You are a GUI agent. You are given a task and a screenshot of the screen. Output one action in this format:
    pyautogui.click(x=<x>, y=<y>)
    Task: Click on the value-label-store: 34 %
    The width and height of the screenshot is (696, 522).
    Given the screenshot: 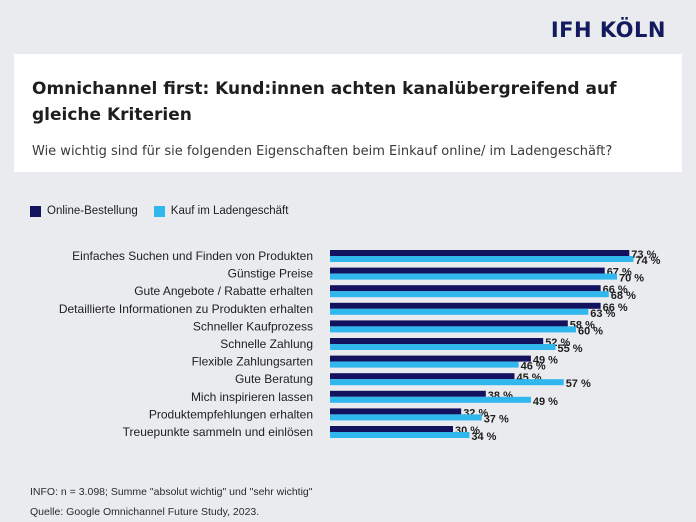 What is the action you would take?
    pyautogui.click(x=483, y=437)
    